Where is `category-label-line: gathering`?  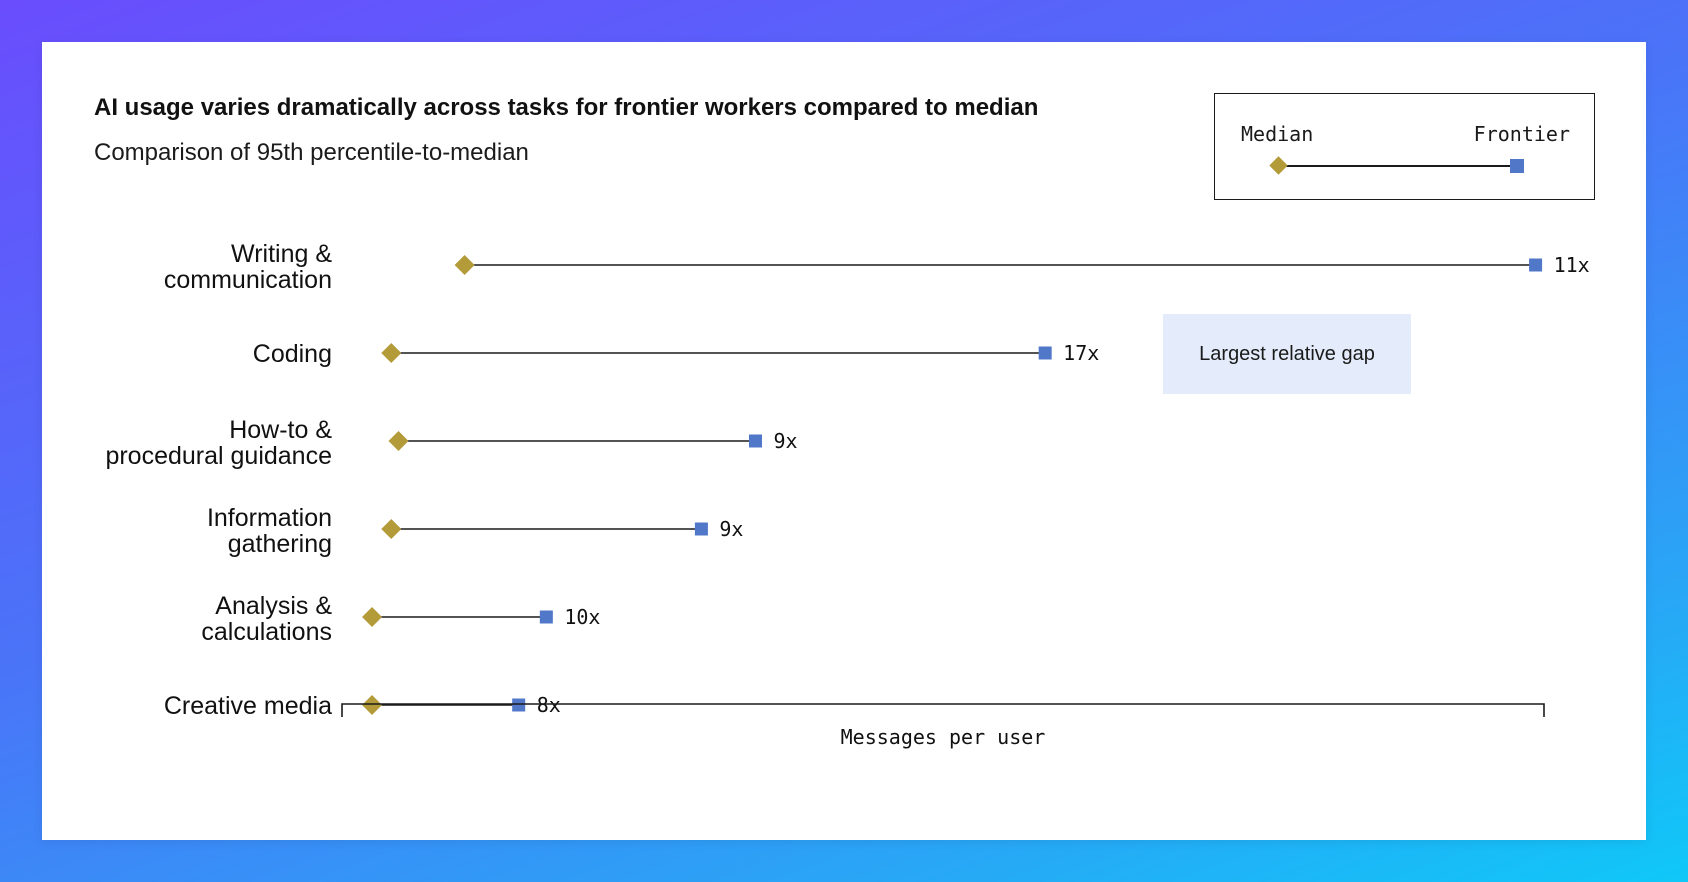 category-label-line: gathering is located at coordinates (280, 544).